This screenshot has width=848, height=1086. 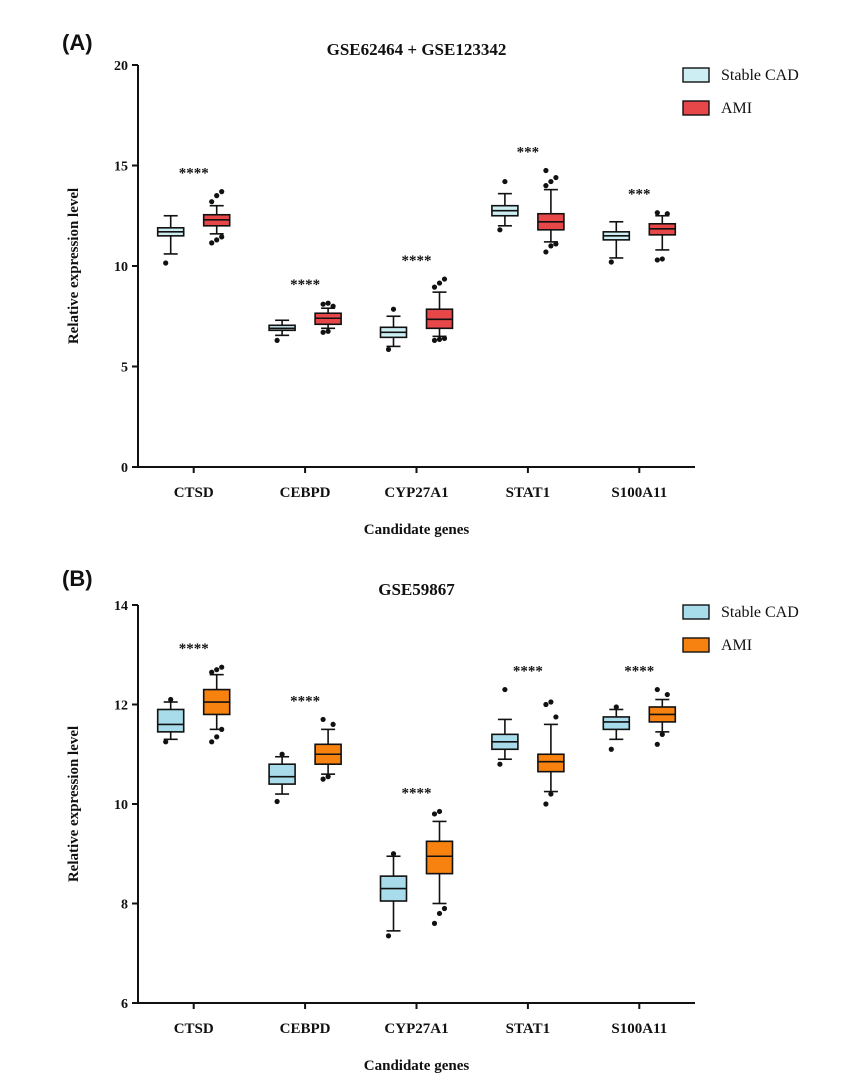 I want to click on x-axis-label: Candidate genes, so click(x=417, y=1066).